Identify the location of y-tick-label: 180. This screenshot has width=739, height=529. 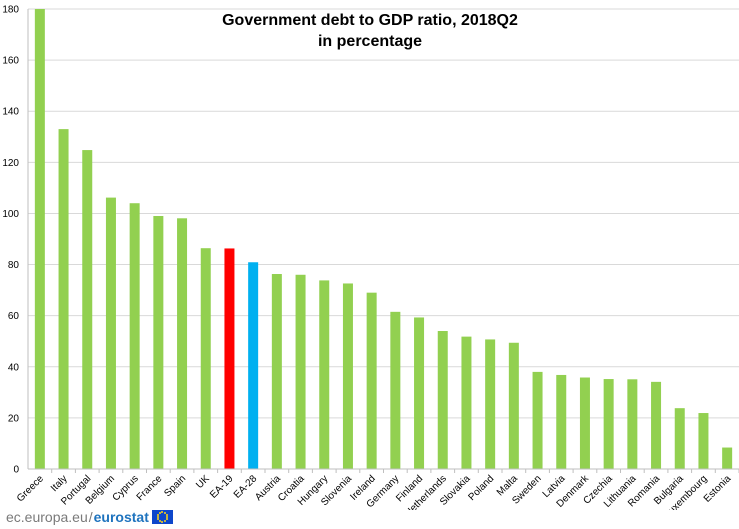
(10, 10).